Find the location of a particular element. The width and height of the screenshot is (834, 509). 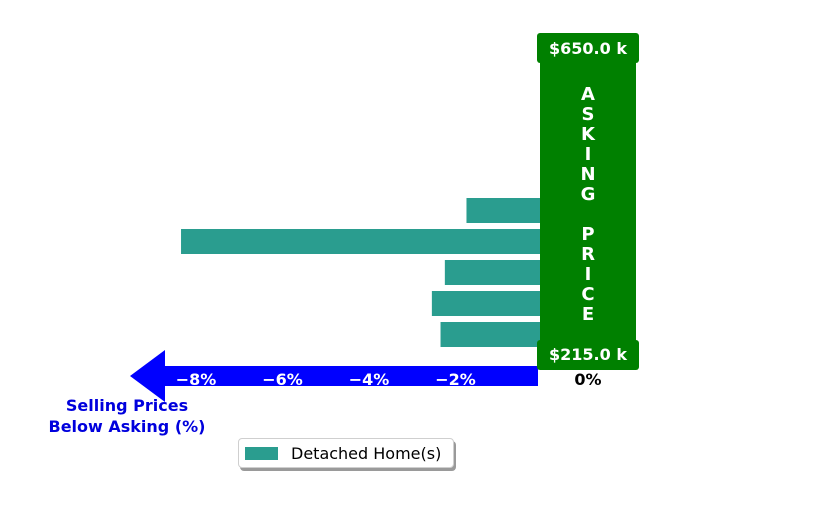

x-tick-label: −8% is located at coordinates (196, 379).